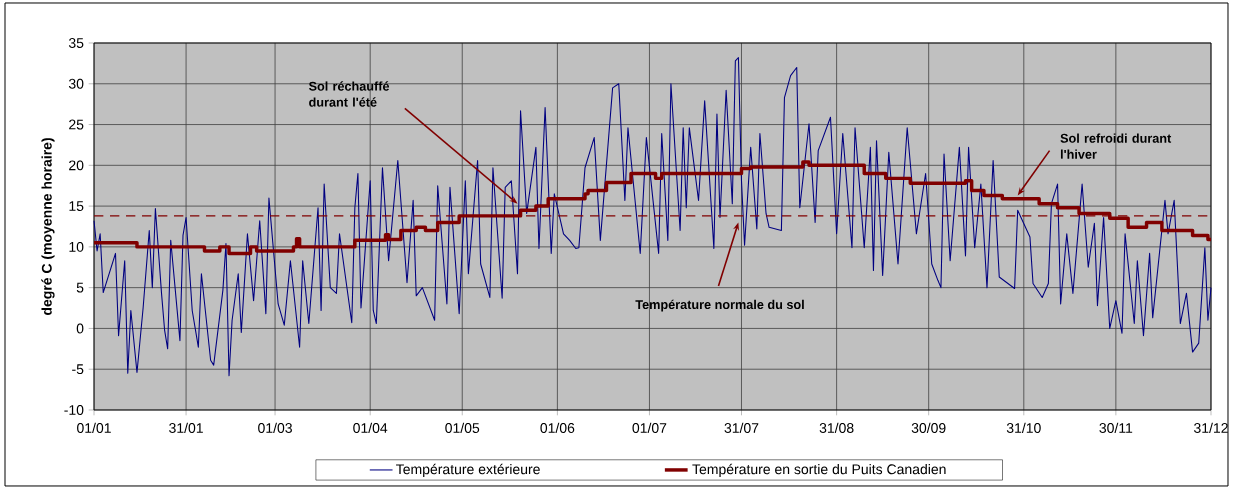  What do you see at coordinates (76, 246) in the screenshot?
I see `y-tick-label: 10` at bounding box center [76, 246].